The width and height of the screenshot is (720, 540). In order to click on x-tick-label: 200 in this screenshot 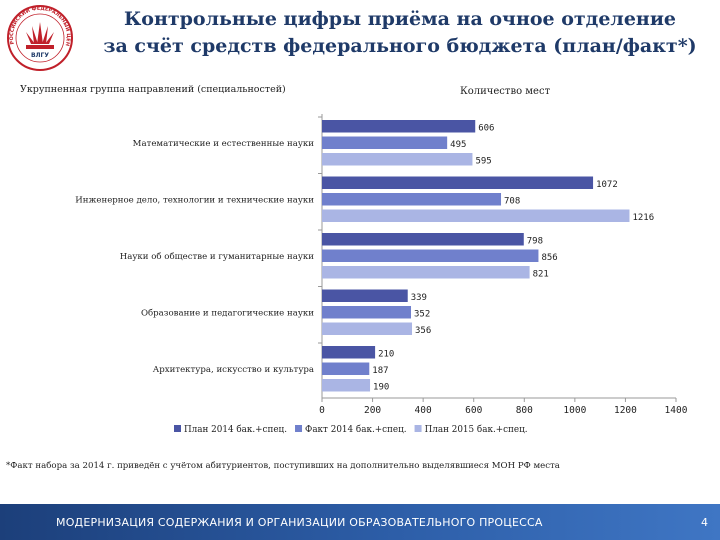, I will do `click(372, 410)`.